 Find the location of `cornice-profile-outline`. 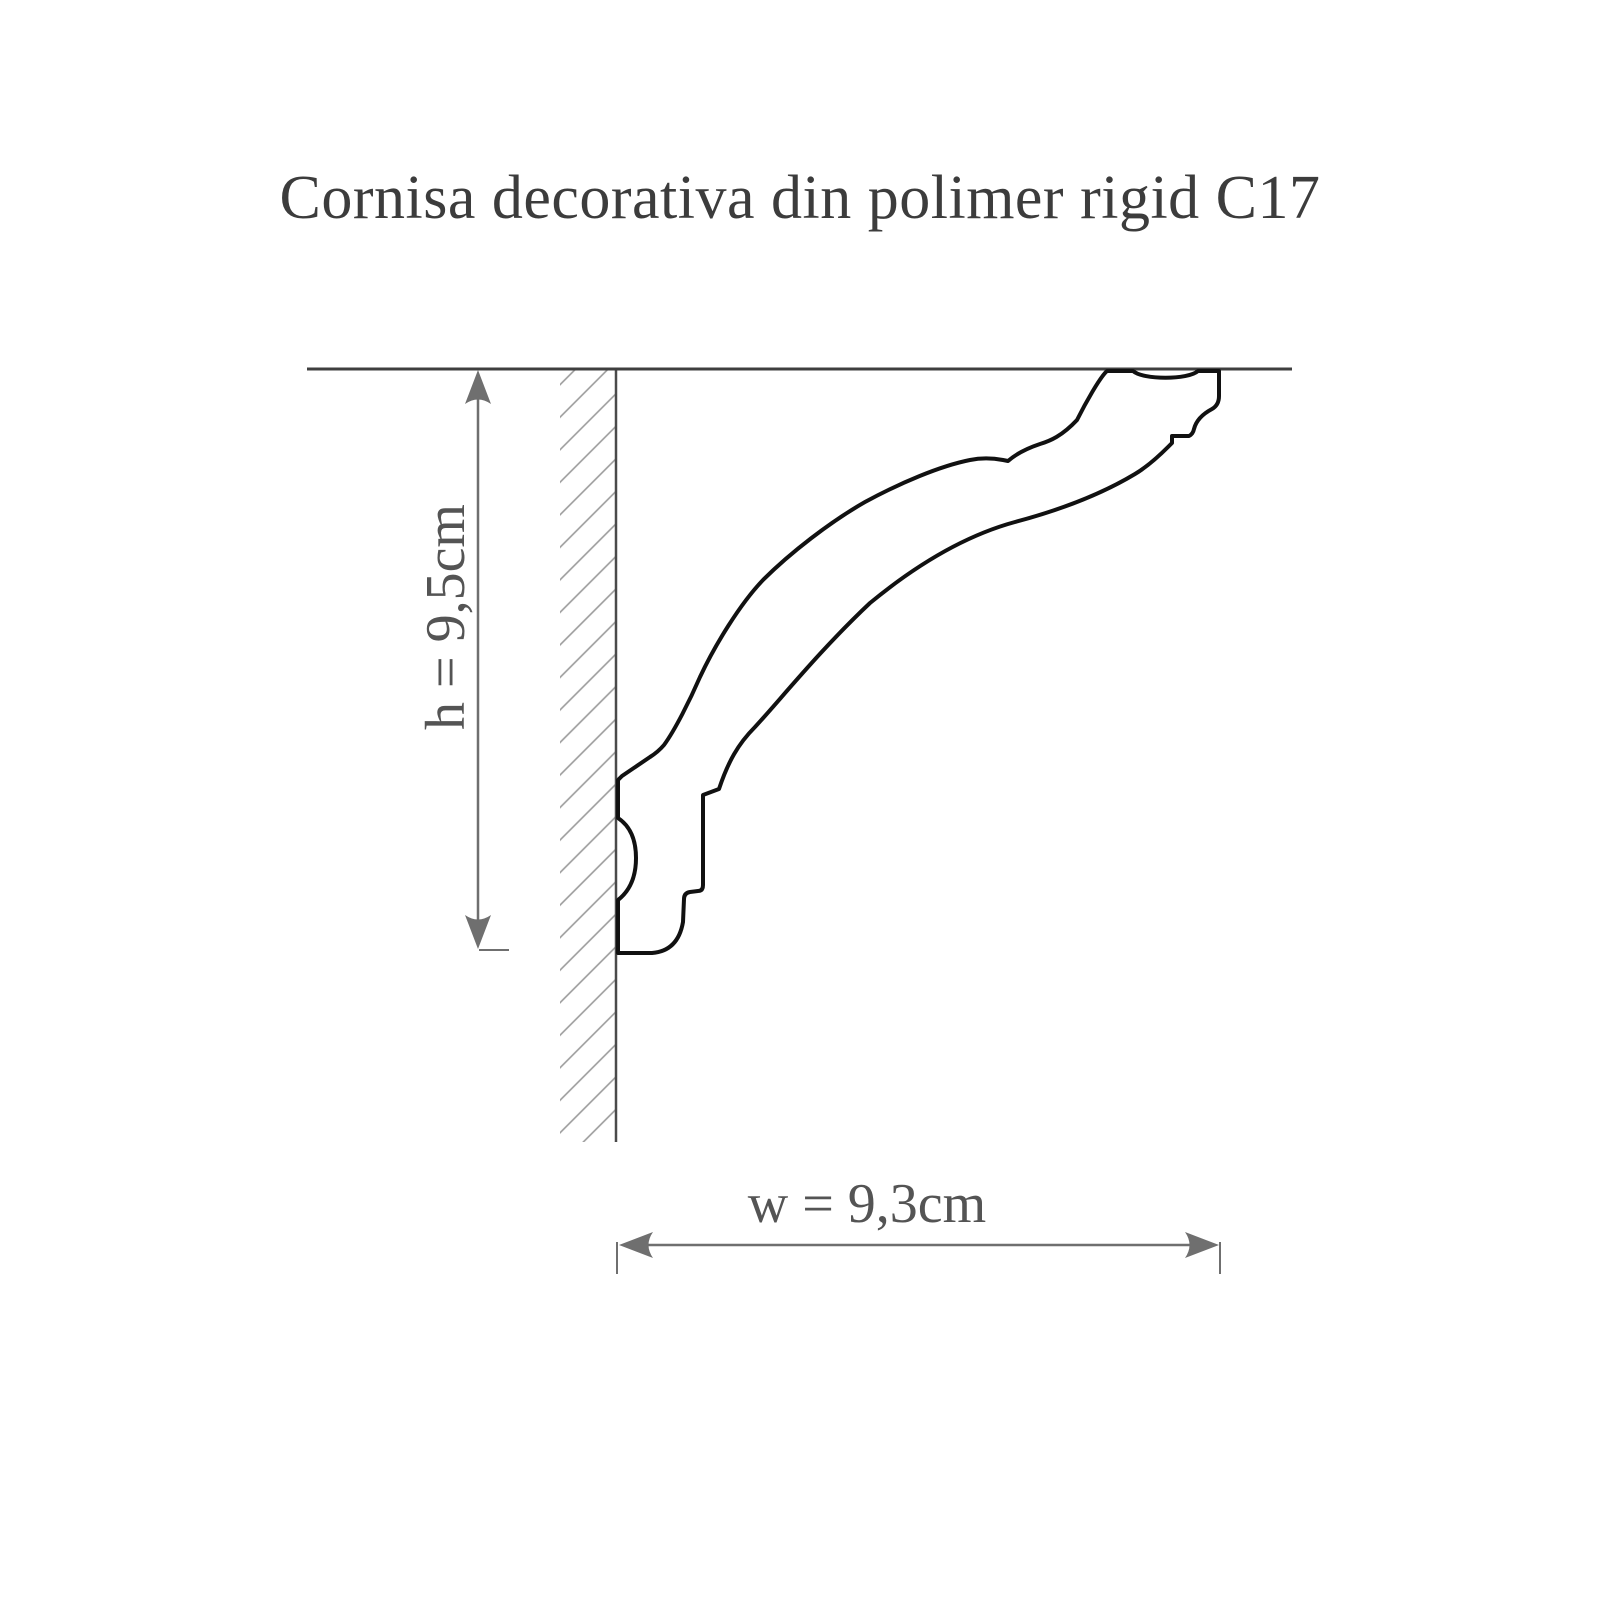

cornice-profile-outline is located at coordinates (918, 662).